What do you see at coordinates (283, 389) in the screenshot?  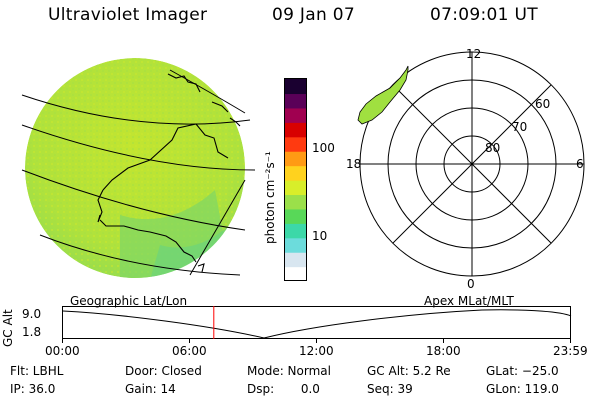 I see `status-dsp: Dsp: 0.0` at bounding box center [283, 389].